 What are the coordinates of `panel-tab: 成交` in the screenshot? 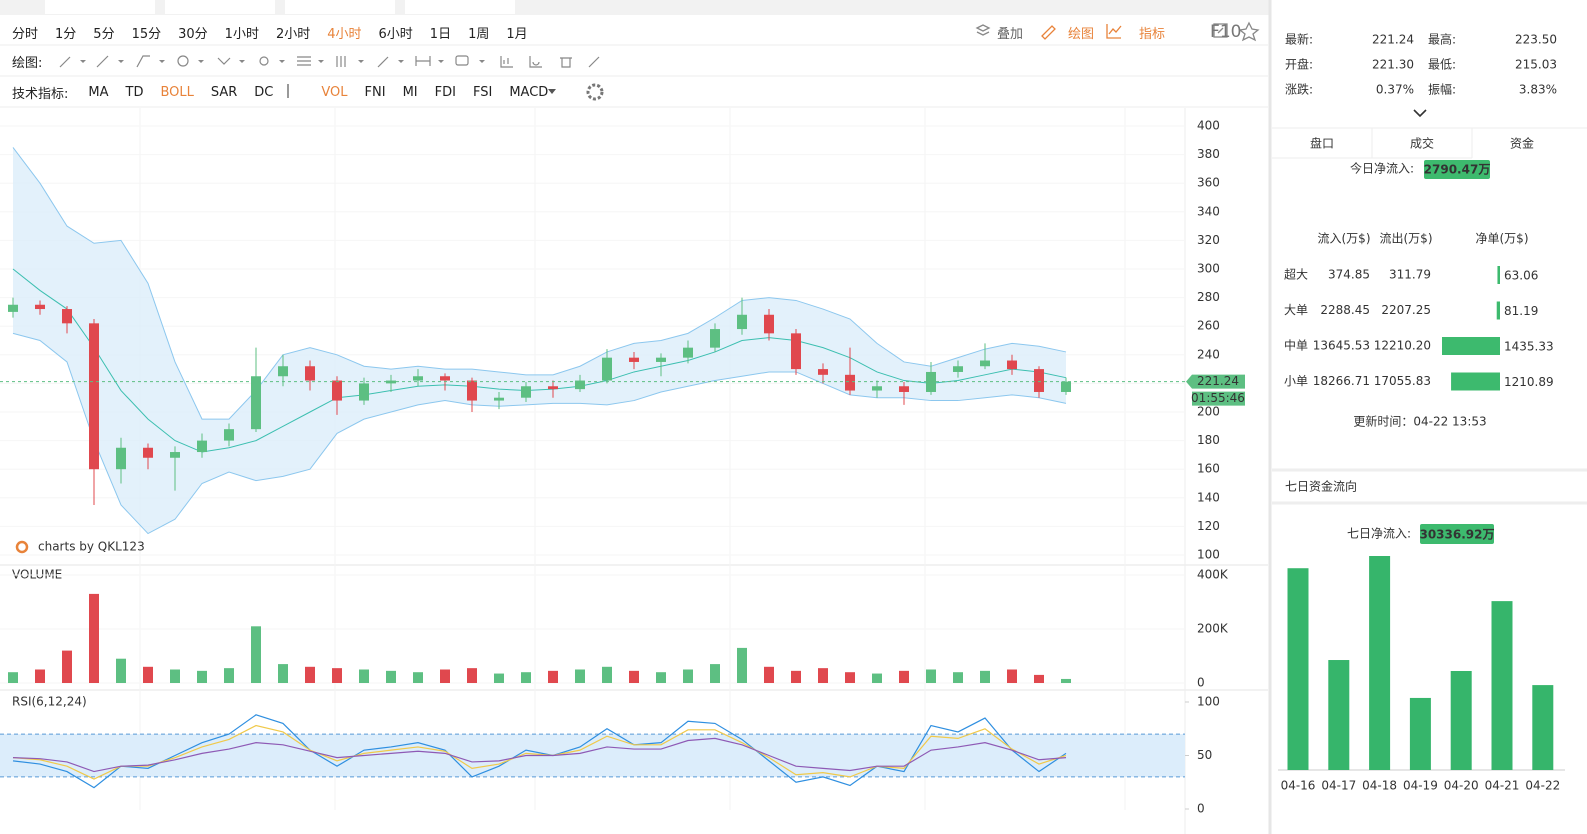 It's located at (1422, 143).